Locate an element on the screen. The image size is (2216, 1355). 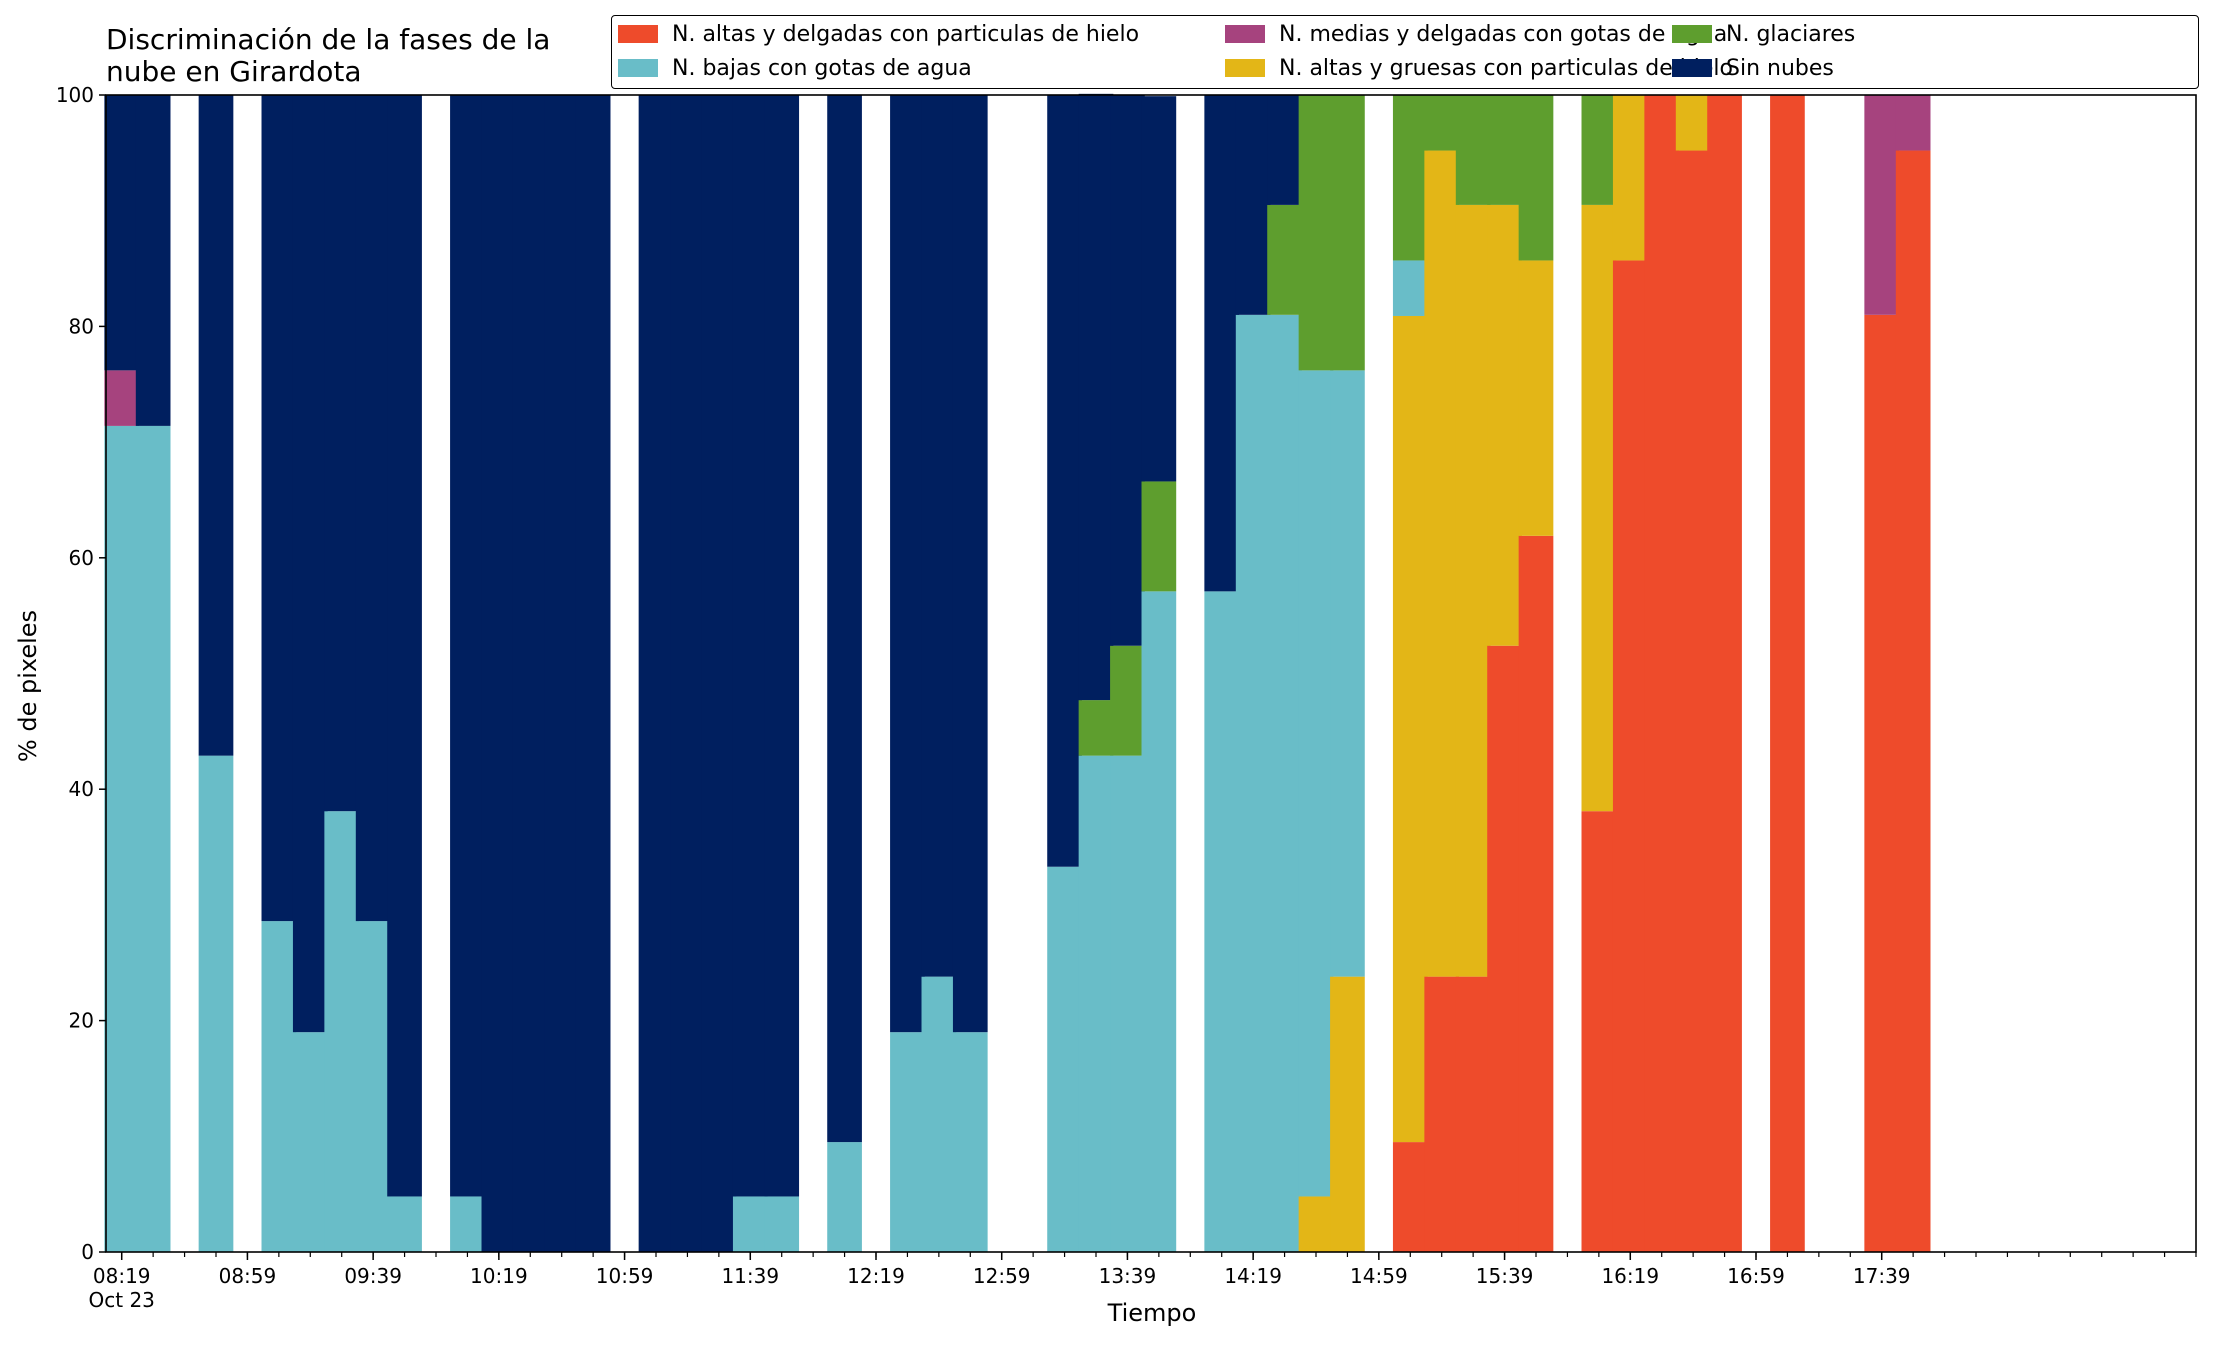
x-tick-label: 14:19 is located at coordinates (1253, 1276).